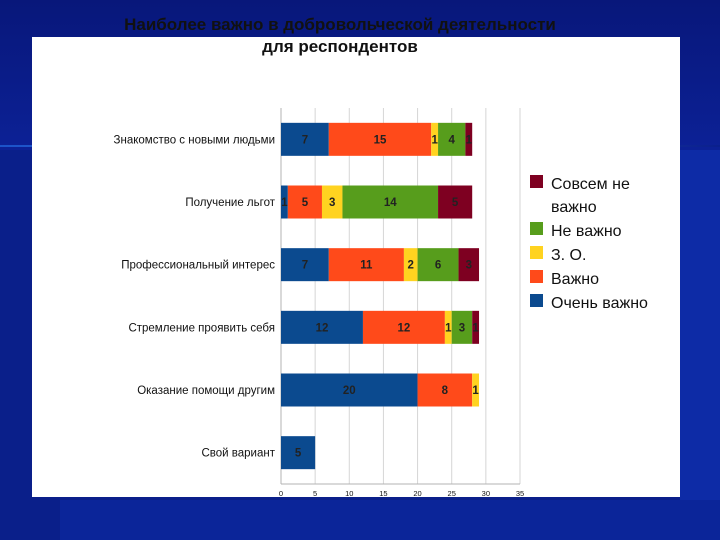 The image size is (720, 540). I want to click on legend-label-0-line-1: важно, so click(574, 207).